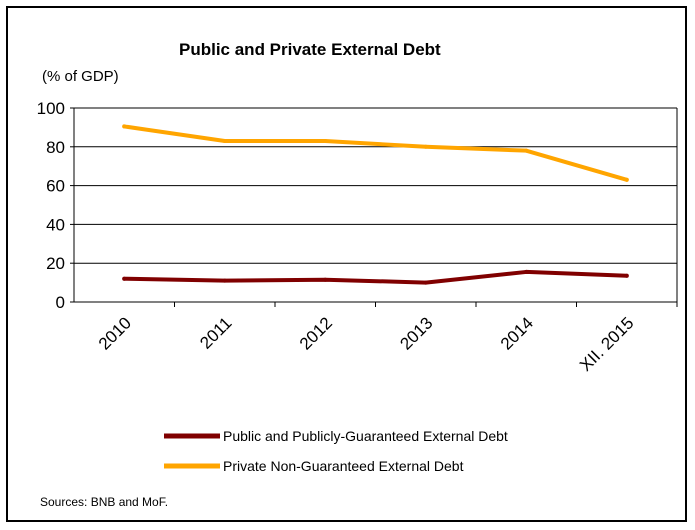  I want to click on chart-title: Public and Private External Debt, so click(310, 49).